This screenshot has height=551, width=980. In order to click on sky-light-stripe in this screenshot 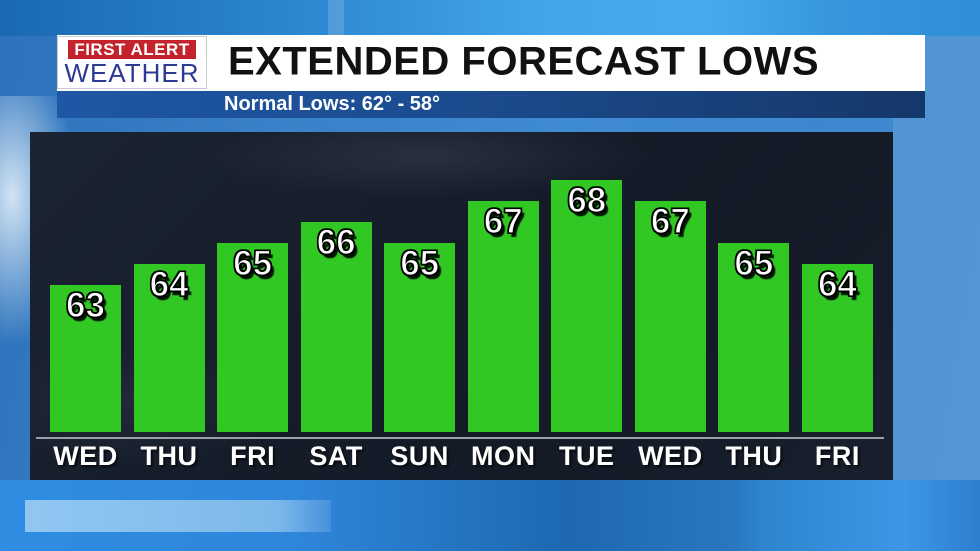, I will do `click(336, 18)`.